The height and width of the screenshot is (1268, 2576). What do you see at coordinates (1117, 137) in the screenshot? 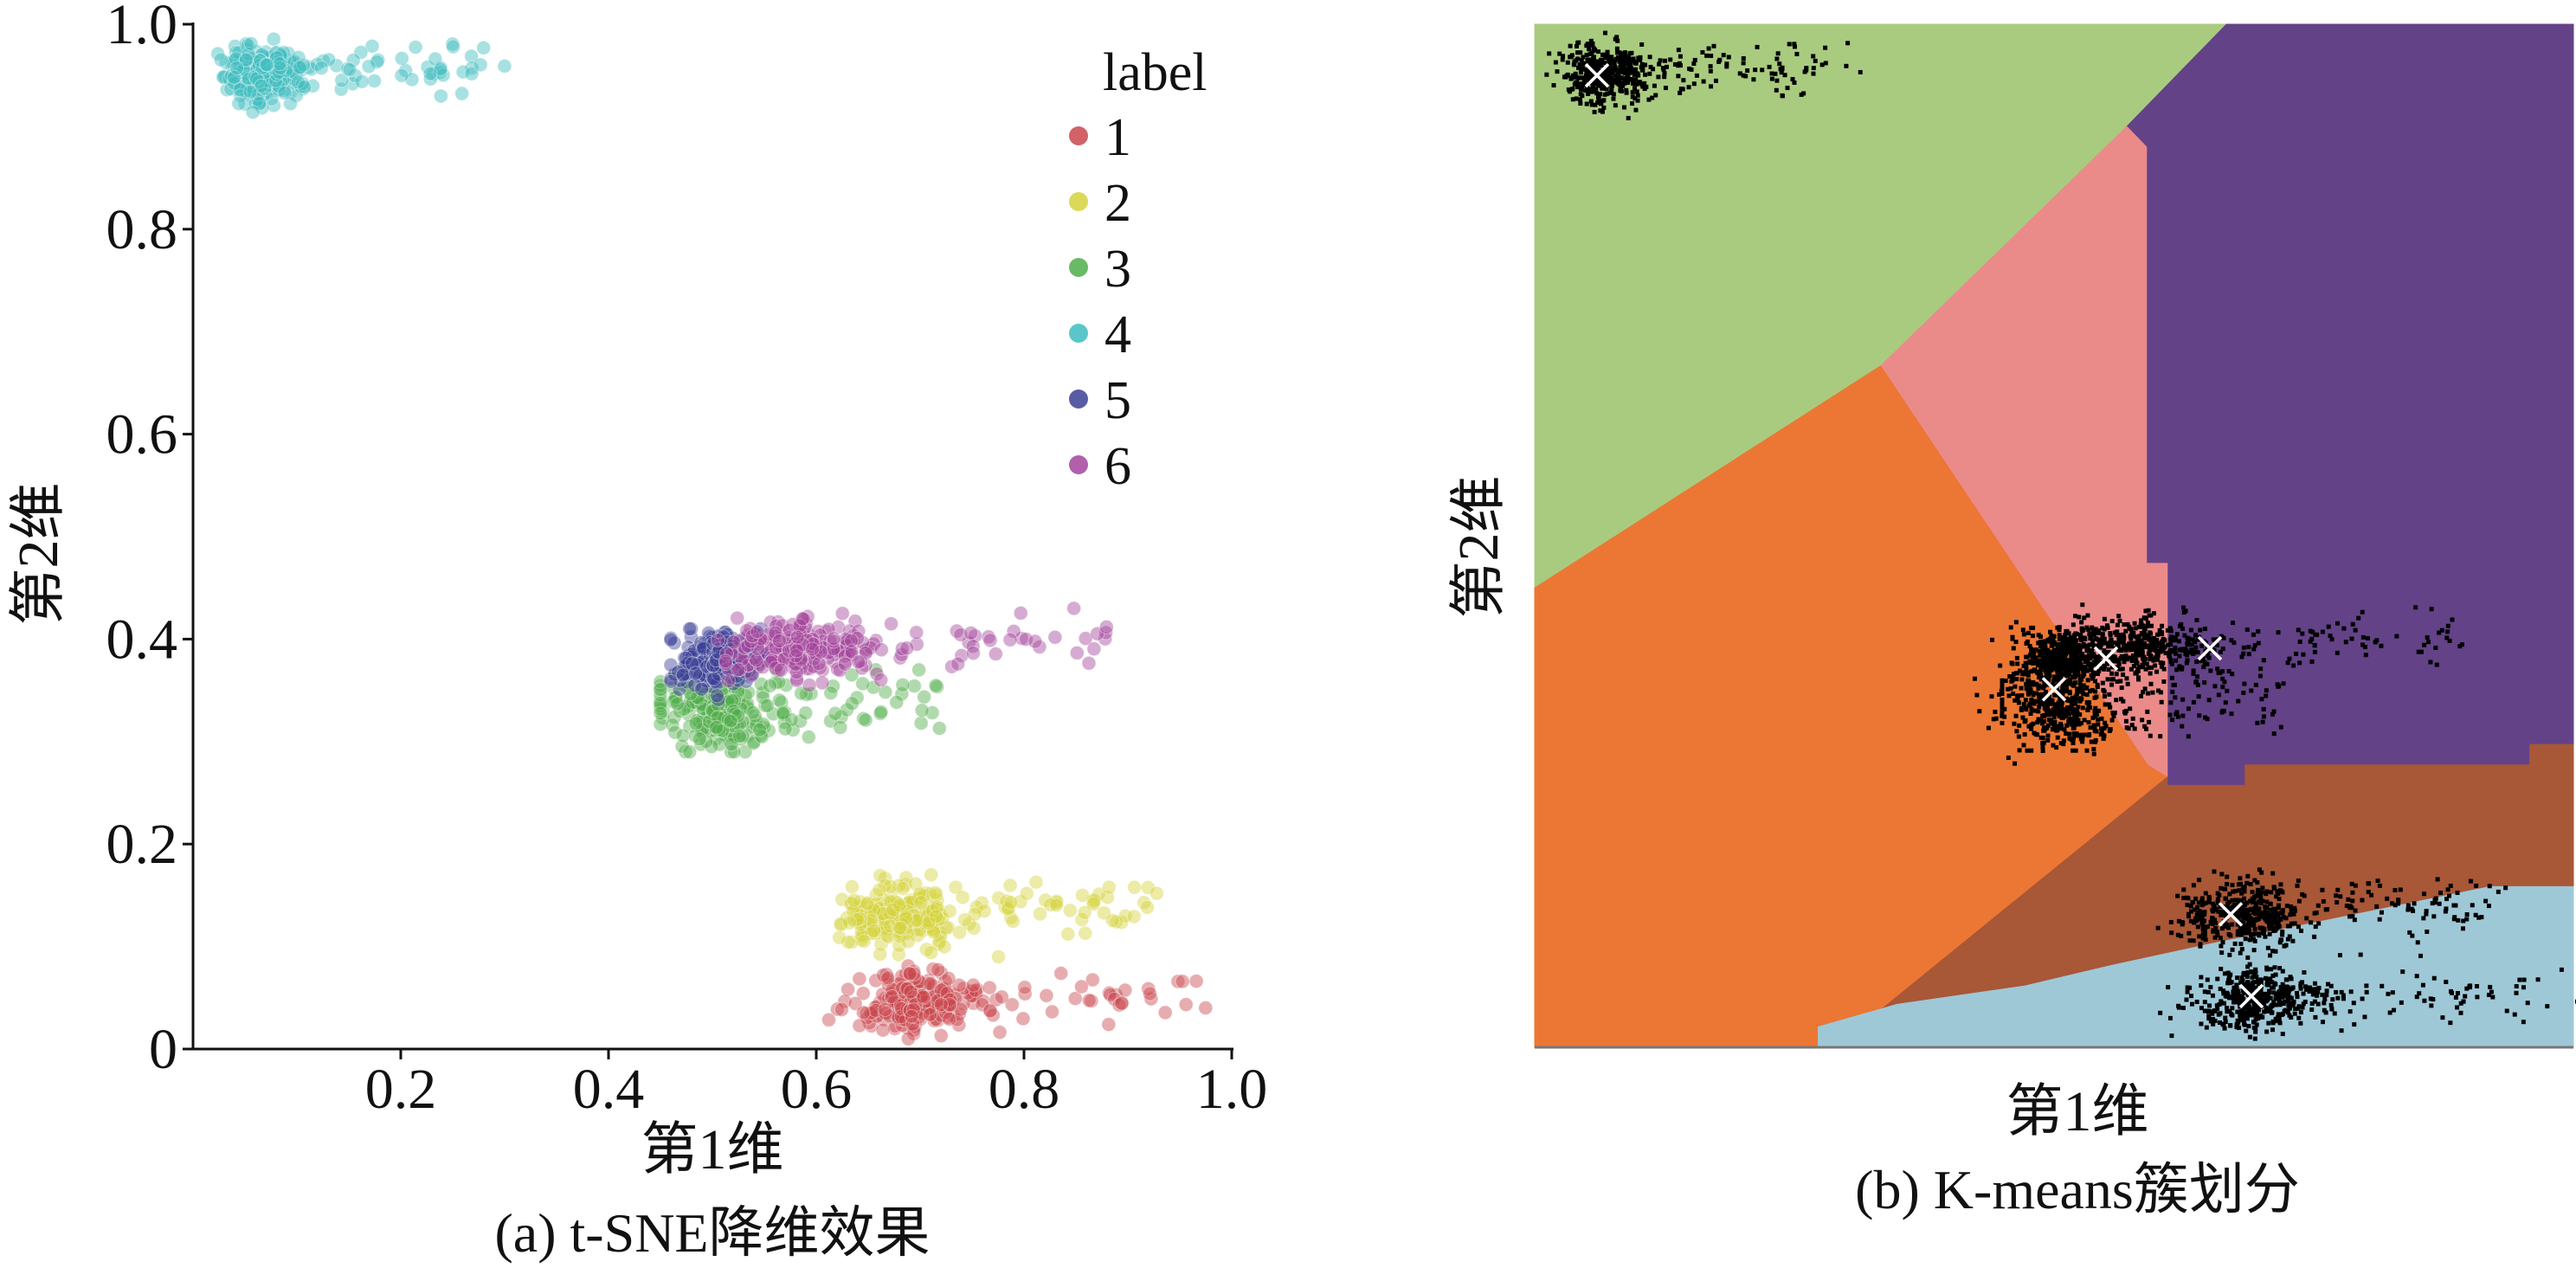
I see `legend-entry-label: 1` at bounding box center [1117, 137].